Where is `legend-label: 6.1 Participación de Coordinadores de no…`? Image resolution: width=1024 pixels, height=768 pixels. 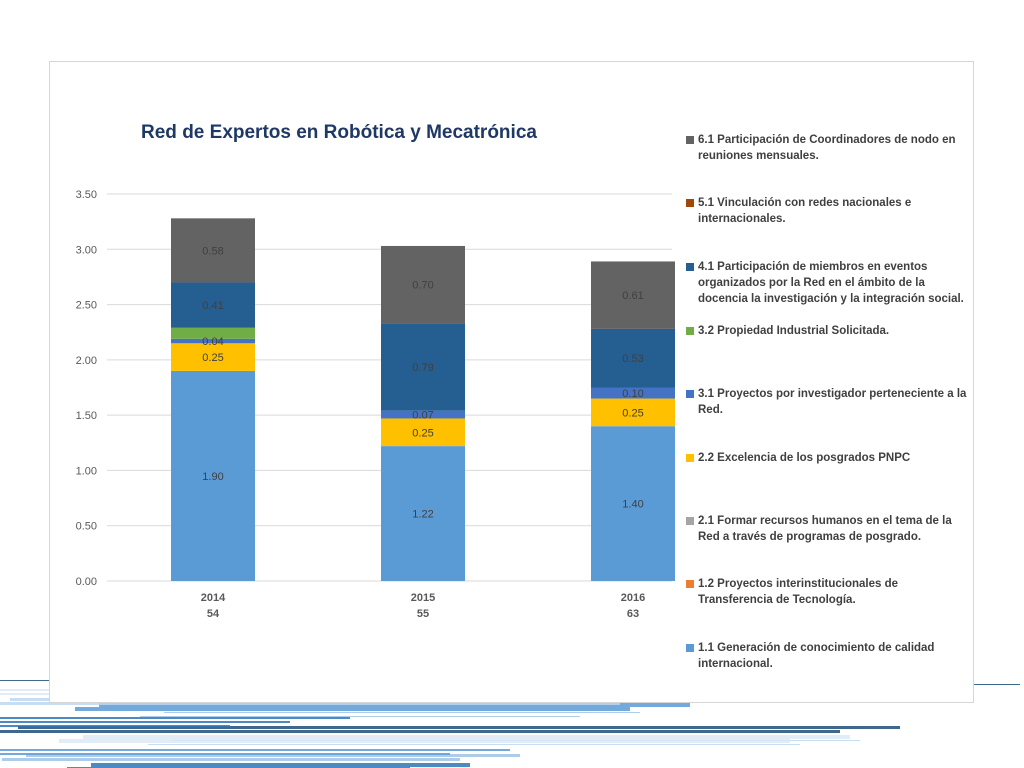
legend-label: 6.1 Participación de Coordinadores de no… is located at coordinates (827, 148).